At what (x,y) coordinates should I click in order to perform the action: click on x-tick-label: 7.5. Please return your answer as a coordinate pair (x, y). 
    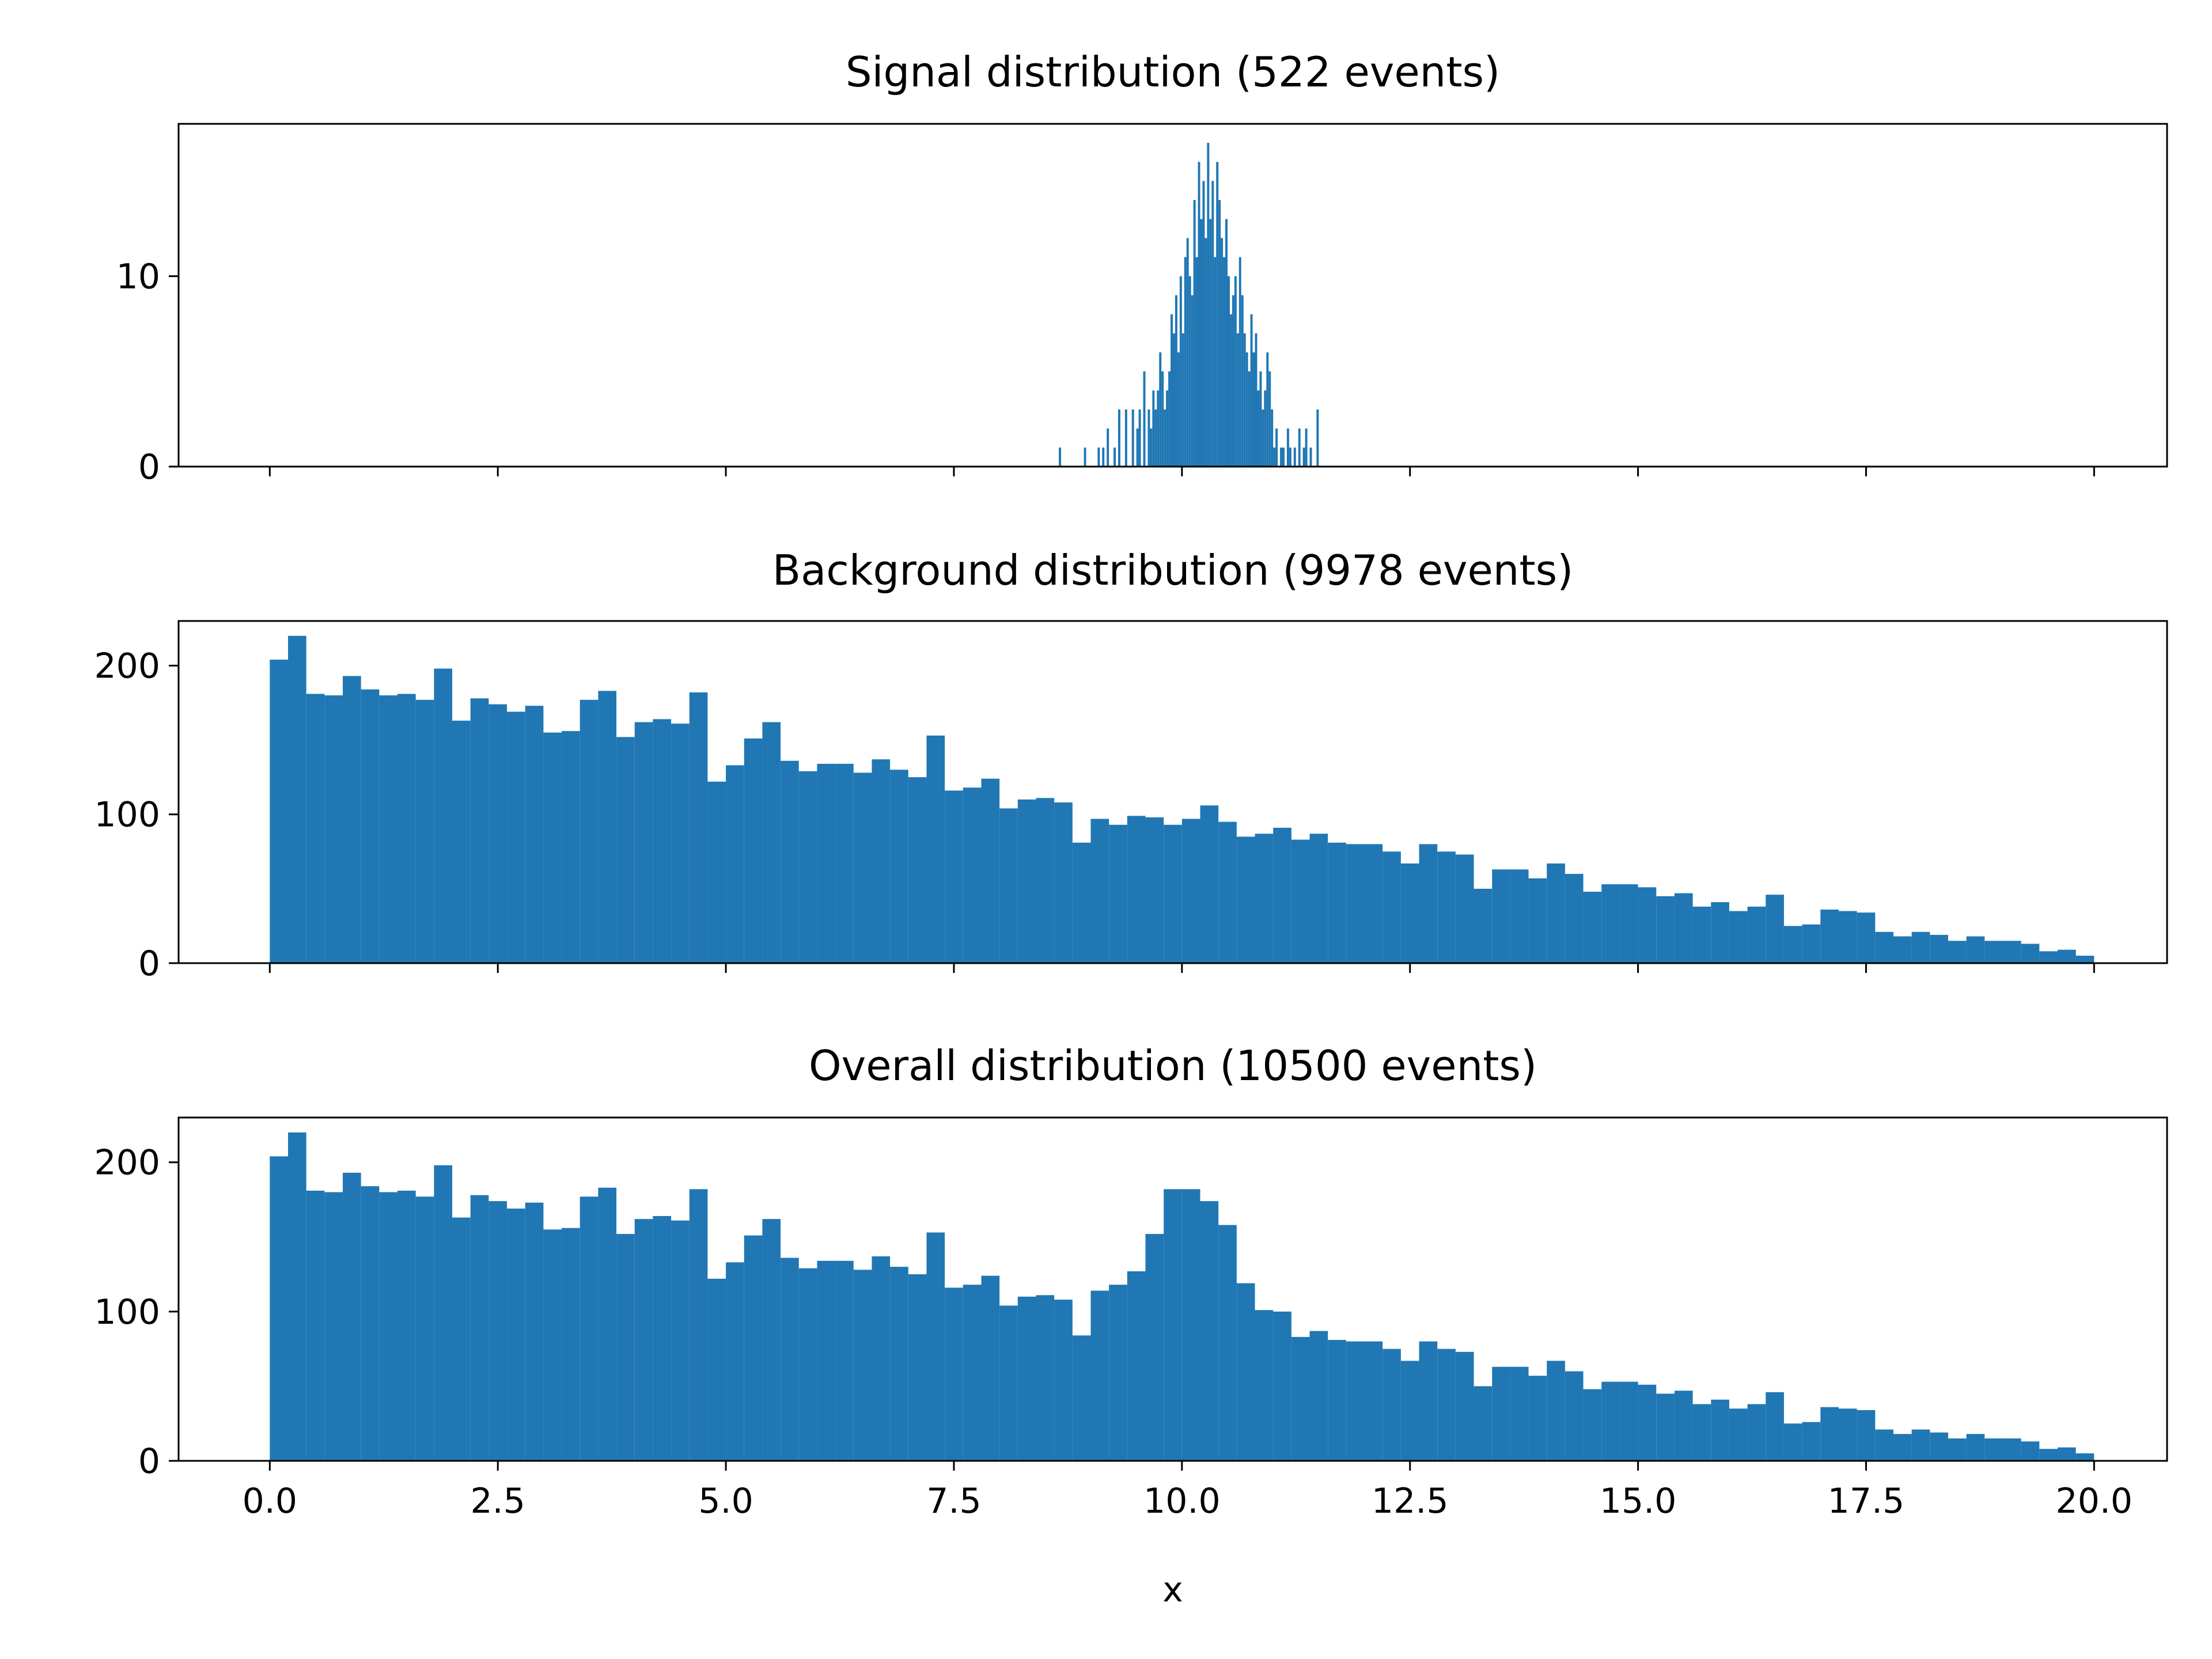
    Looking at the image, I should click on (953, 1501).